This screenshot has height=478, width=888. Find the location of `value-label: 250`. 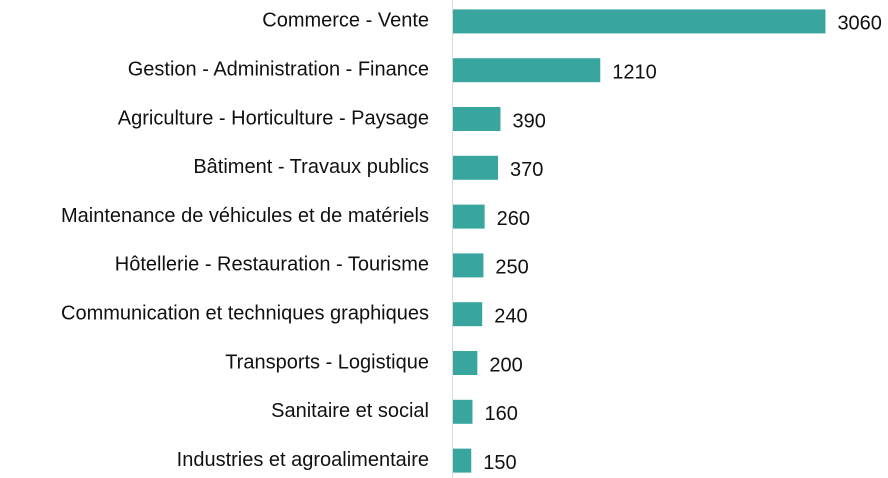

value-label: 250 is located at coordinates (511, 268).